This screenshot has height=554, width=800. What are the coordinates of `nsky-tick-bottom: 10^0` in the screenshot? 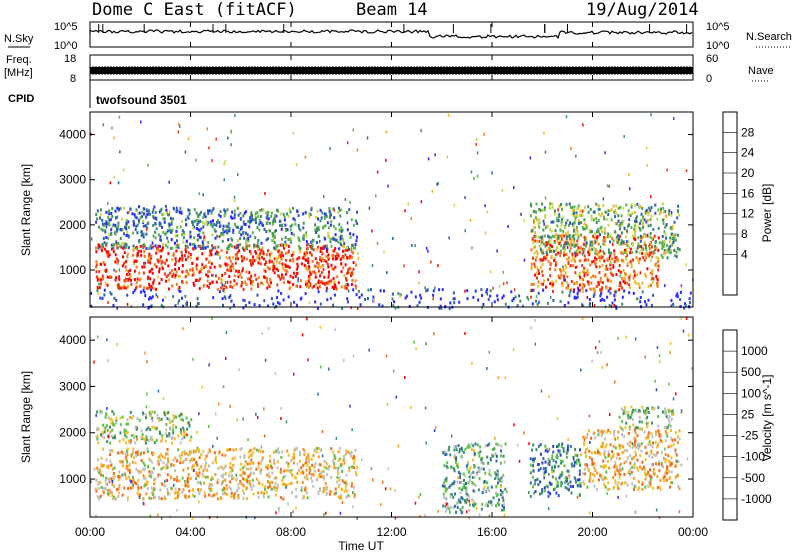 It's located at (66, 46).